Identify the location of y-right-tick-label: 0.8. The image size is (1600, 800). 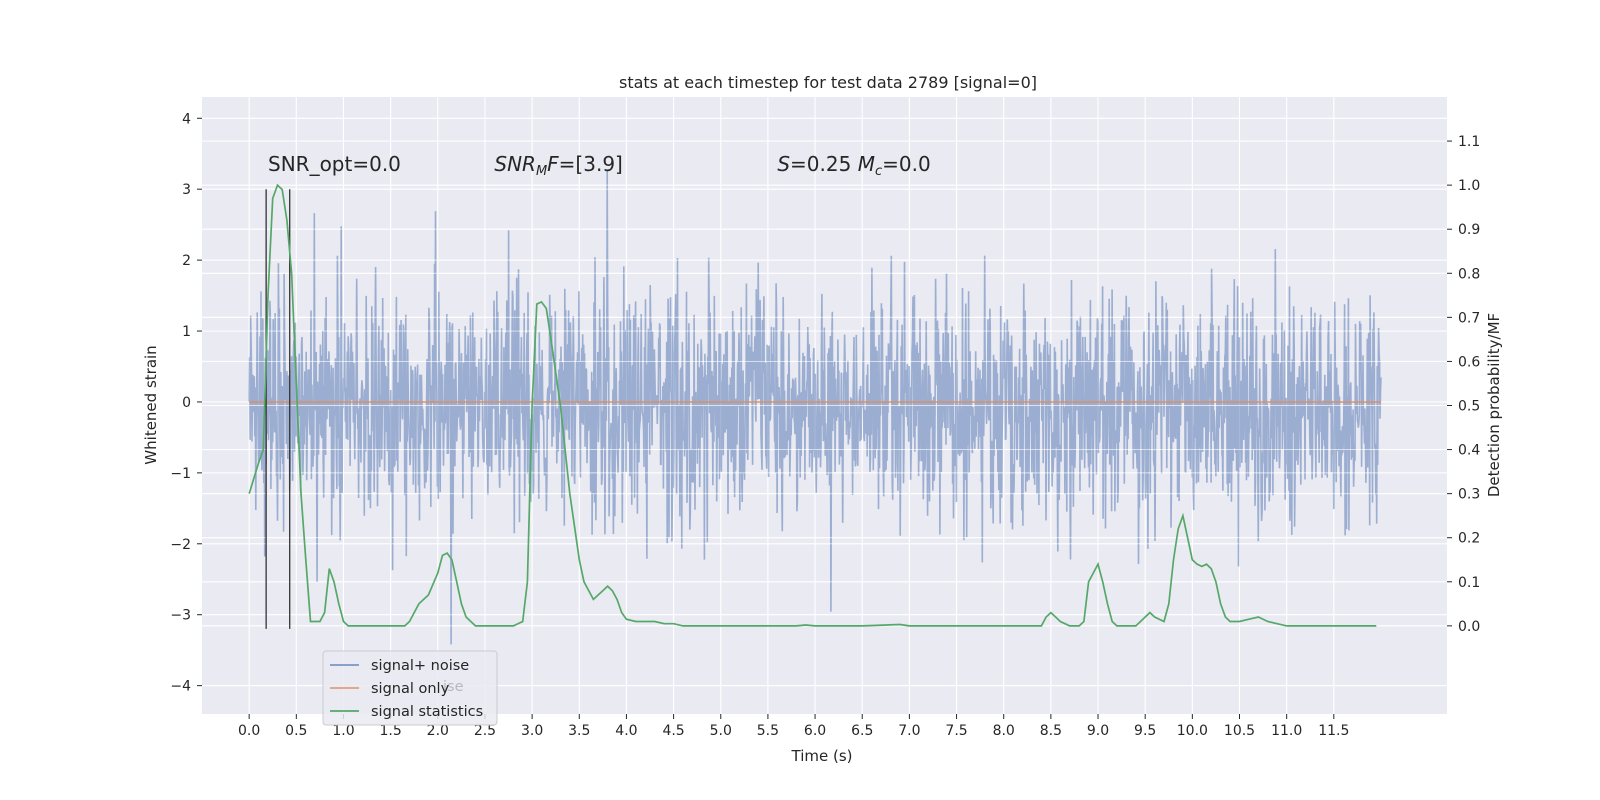
(1469, 274).